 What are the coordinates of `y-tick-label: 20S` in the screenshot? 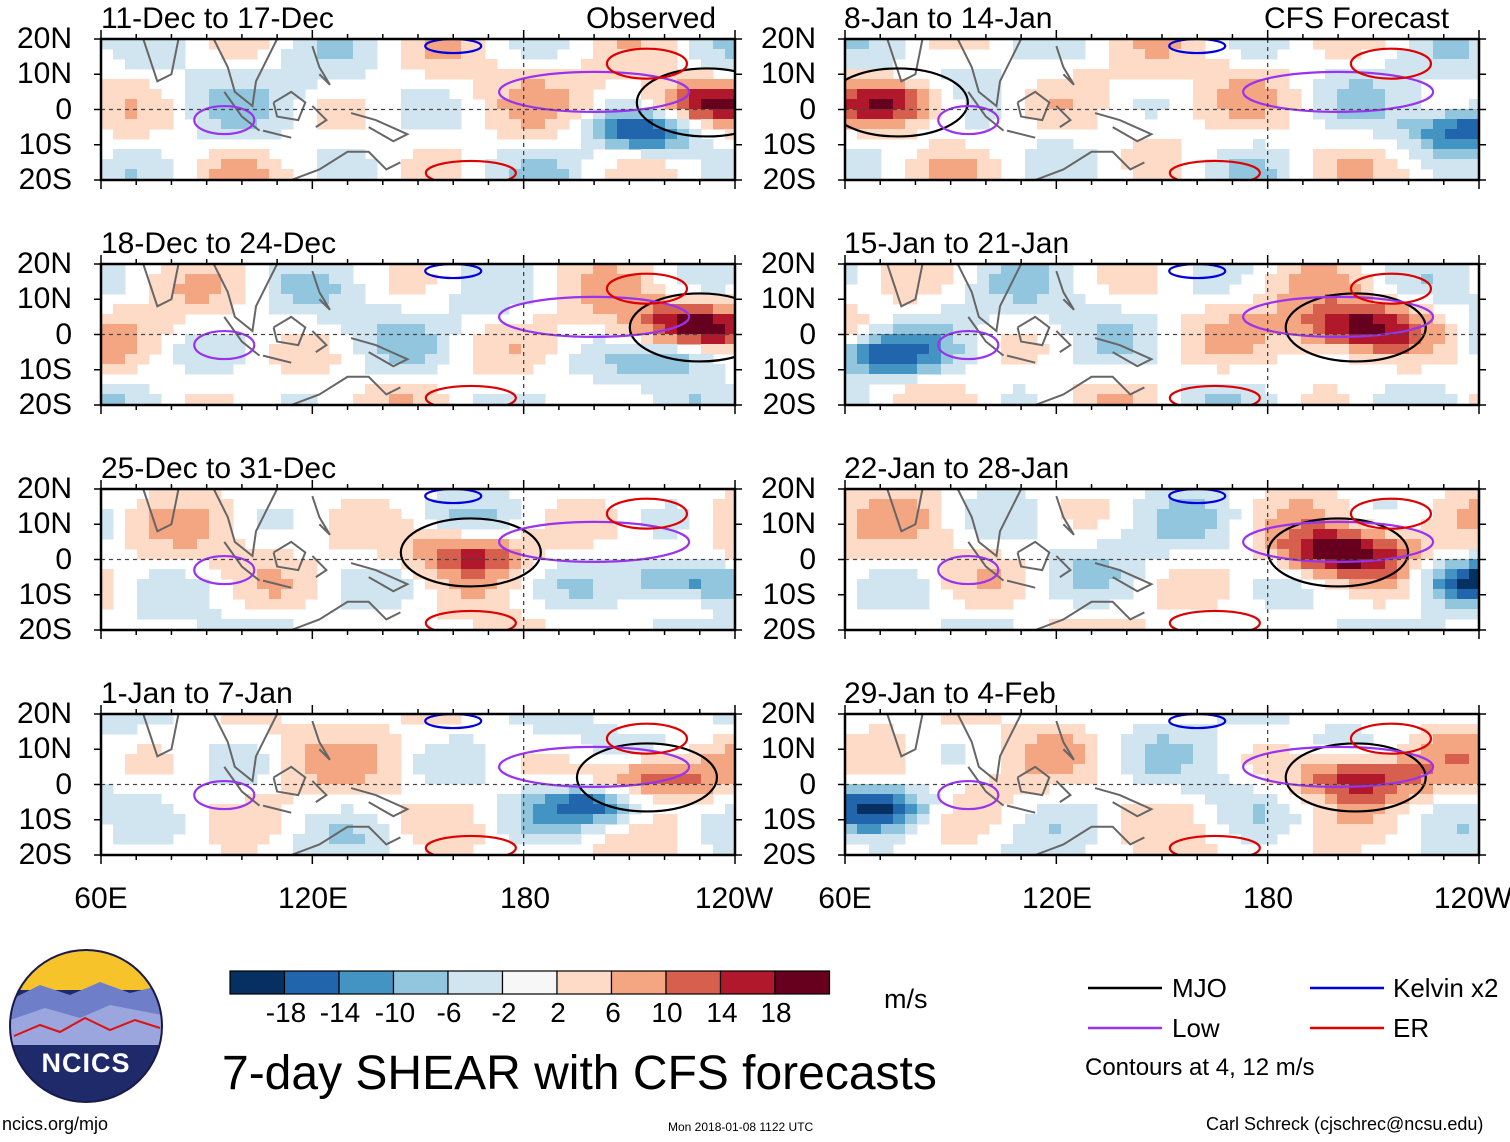 It's located at (45, 179).